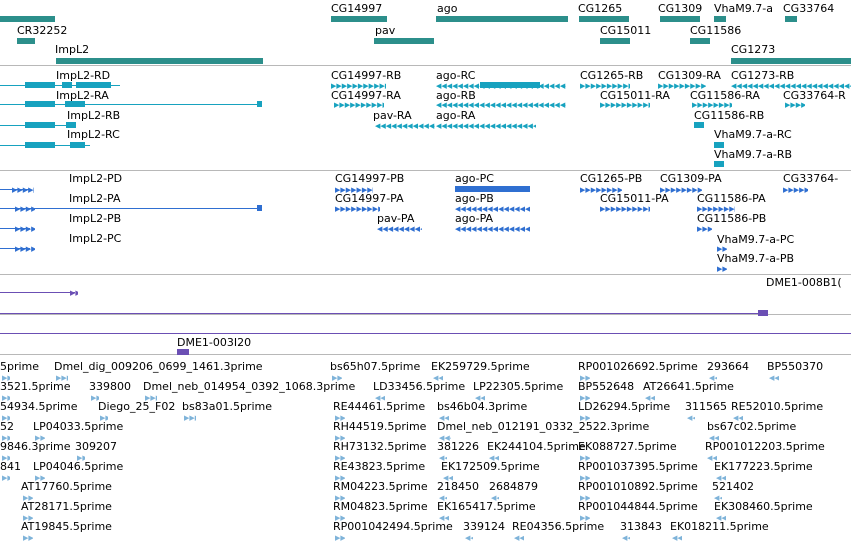 The image size is (851, 542). What do you see at coordinates (482, 406) in the screenshot?
I see `ests-label-bs46b04-3prime: bs46b04.3prime` at bounding box center [482, 406].